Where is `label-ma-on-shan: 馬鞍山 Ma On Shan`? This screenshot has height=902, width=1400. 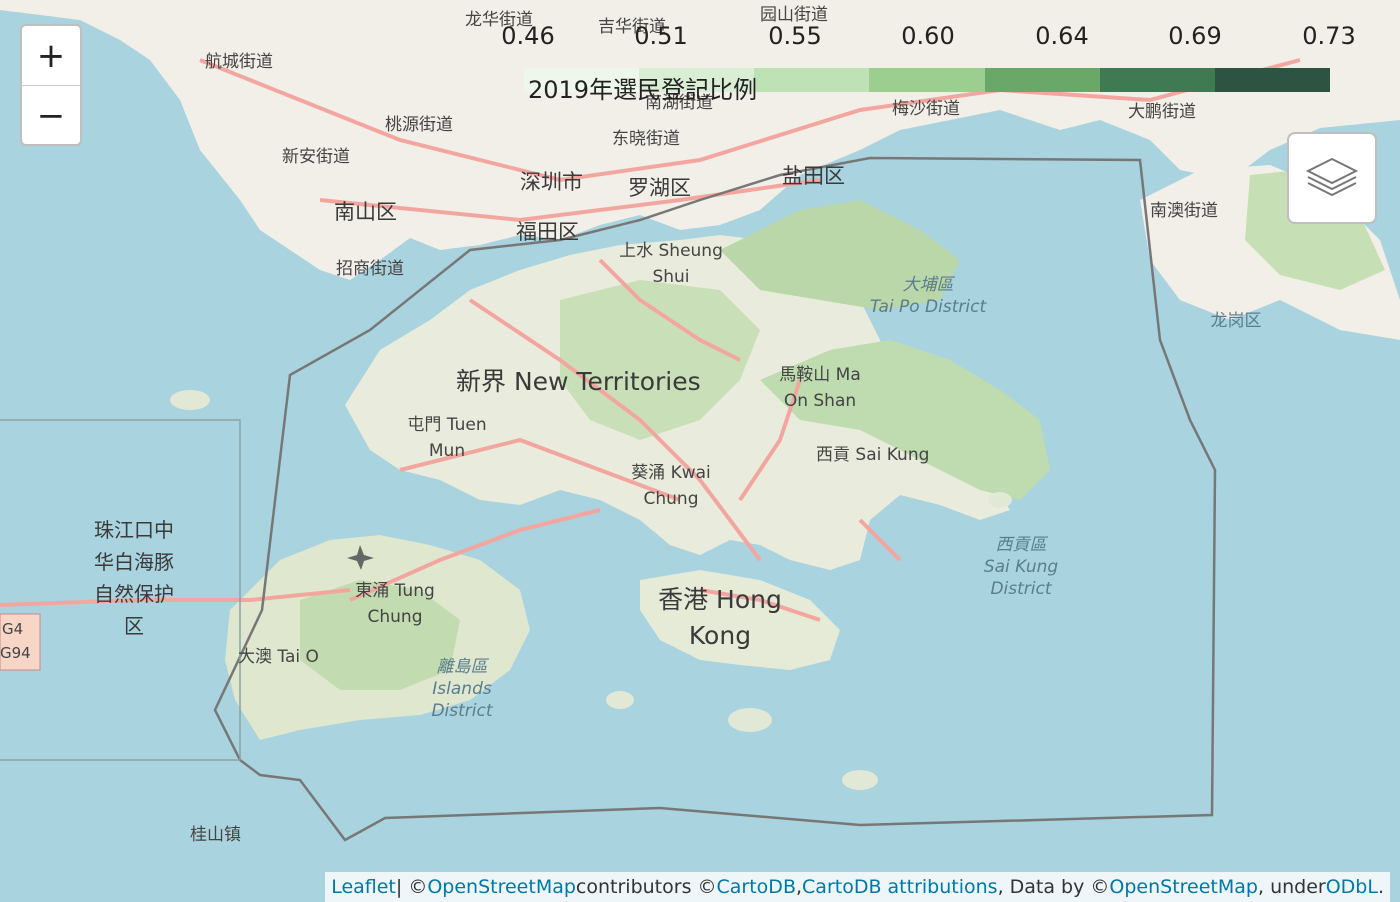
label-ma-on-shan: 馬鞍山 Ma On Shan is located at coordinates (820, 388).